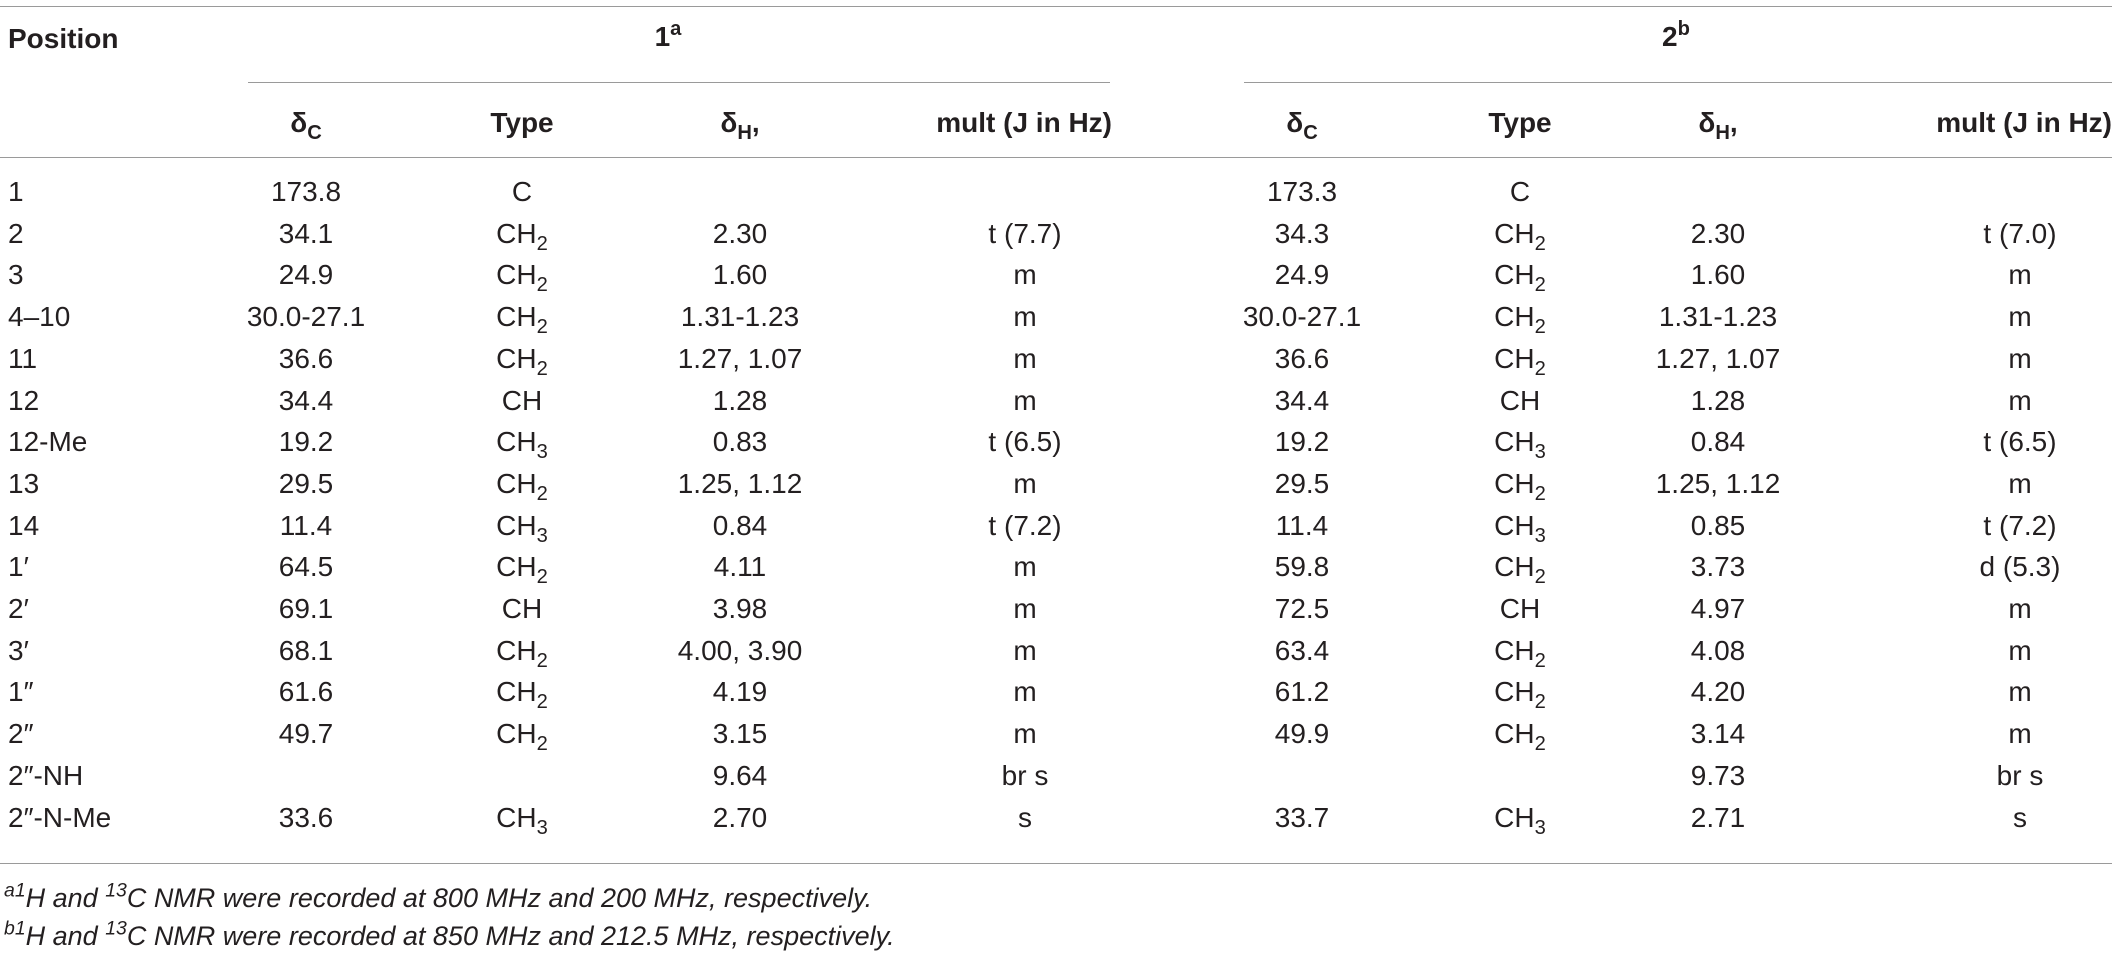 The image size is (2118, 956). What do you see at coordinates (2024, 122) in the screenshot?
I see `header-mult-2: mult (J in Hz)` at bounding box center [2024, 122].